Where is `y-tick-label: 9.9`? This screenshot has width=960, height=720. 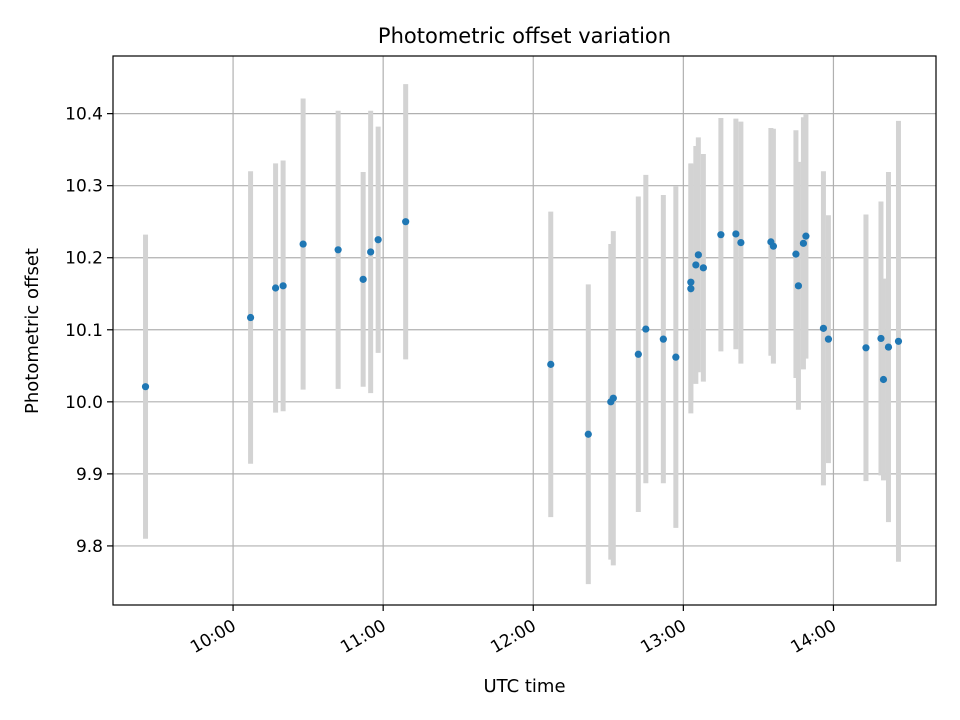
y-tick-label: 9.9 is located at coordinates (89, 475).